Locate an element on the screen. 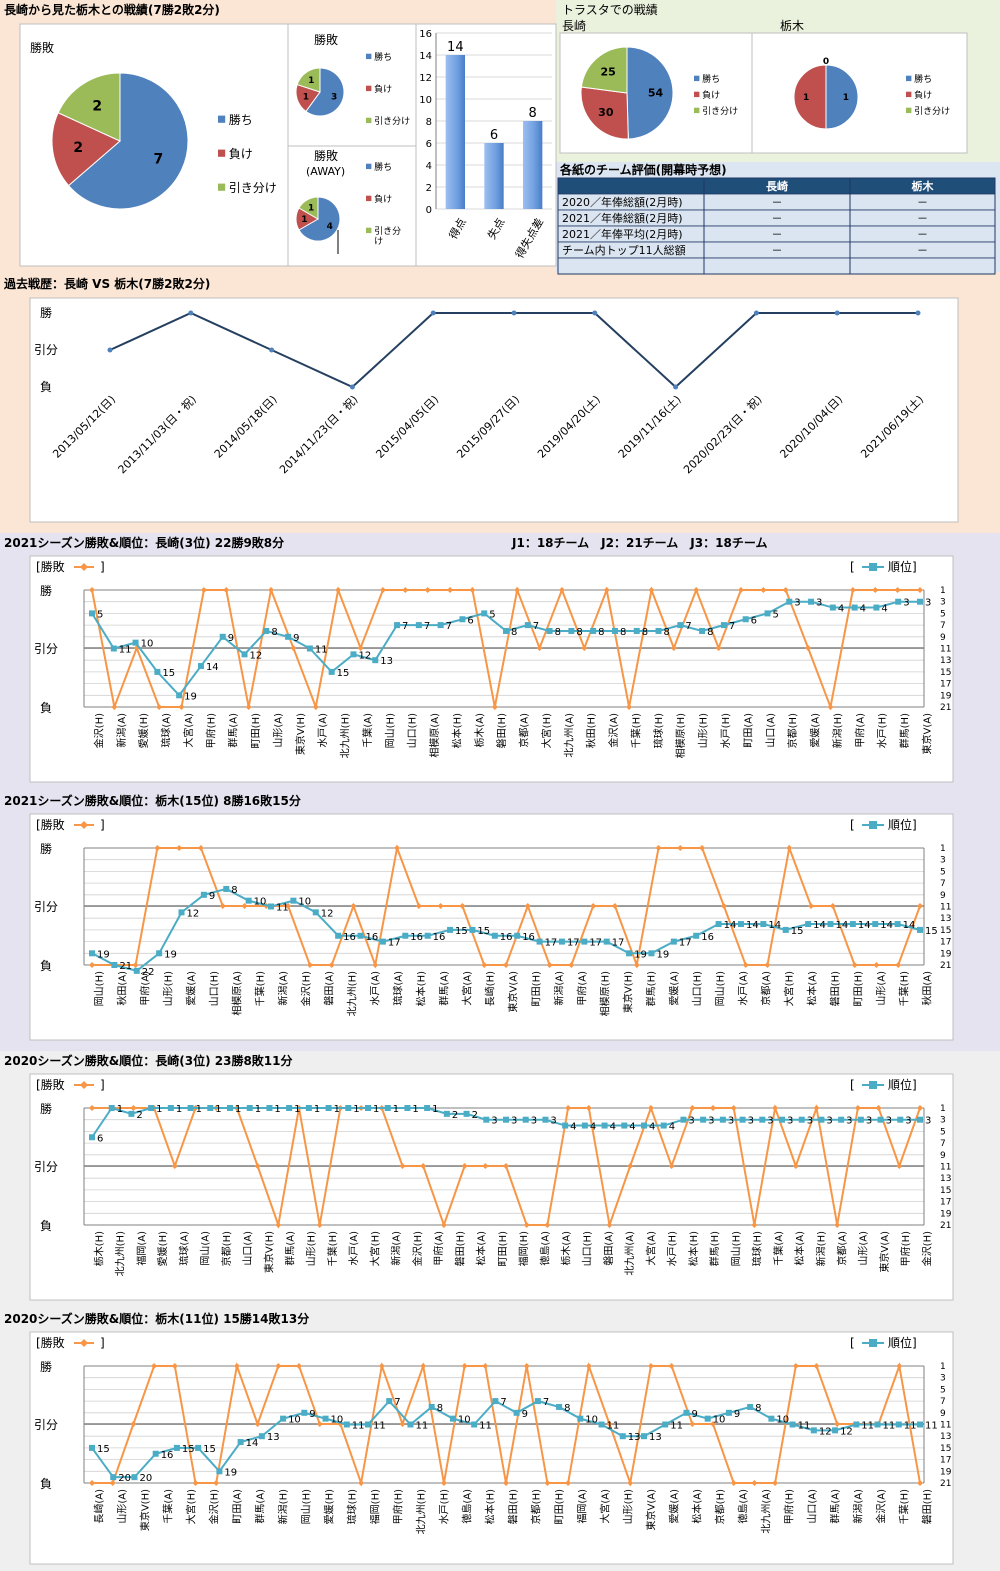  opponent-label: 千葉(H) is located at coordinates (903, 988).